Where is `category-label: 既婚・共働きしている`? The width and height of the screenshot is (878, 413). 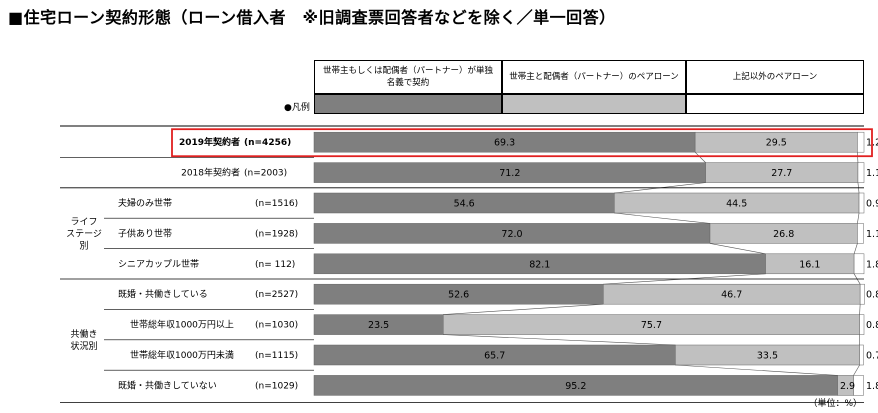
category-label: 既婚・共働きしている is located at coordinates (163, 294).